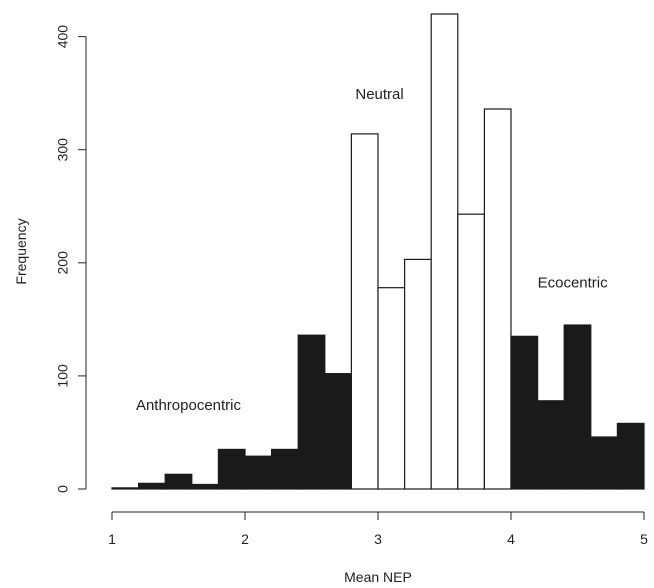 The width and height of the screenshot is (654, 588). Describe the element at coordinates (245, 539) in the screenshot. I see `x-tick-label: 2` at that location.